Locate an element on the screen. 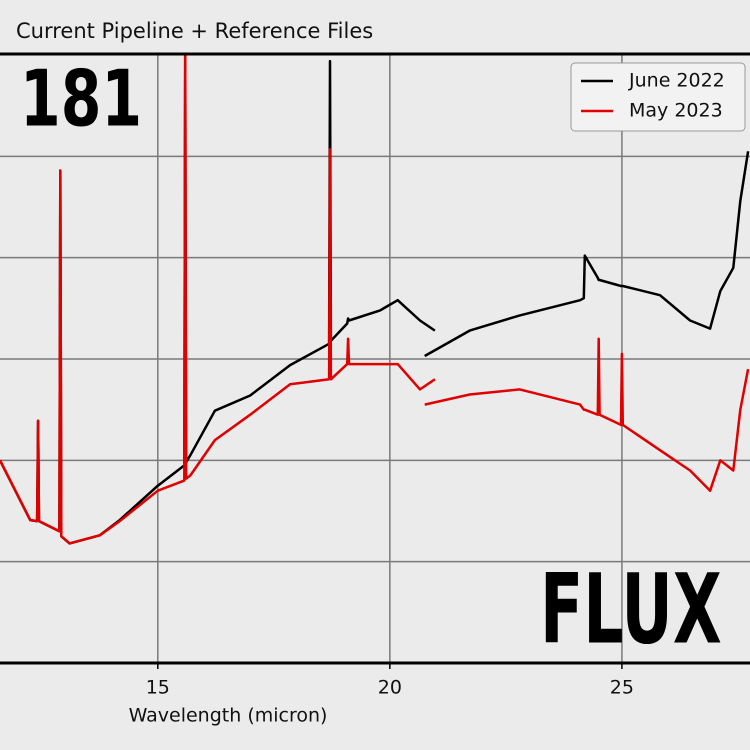 This screenshot has width=750, height=750. legend-label: May 2023 is located at coordinates (676, 111).